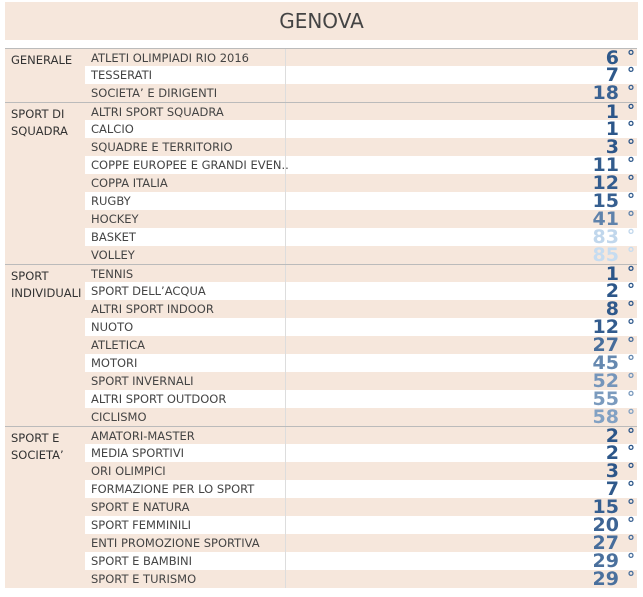 Image resolution: width=643 pixels, height=597 pixels. I want to click on table-row: SQUADRE E TERRITORIO 3 °, so click(361, 147).